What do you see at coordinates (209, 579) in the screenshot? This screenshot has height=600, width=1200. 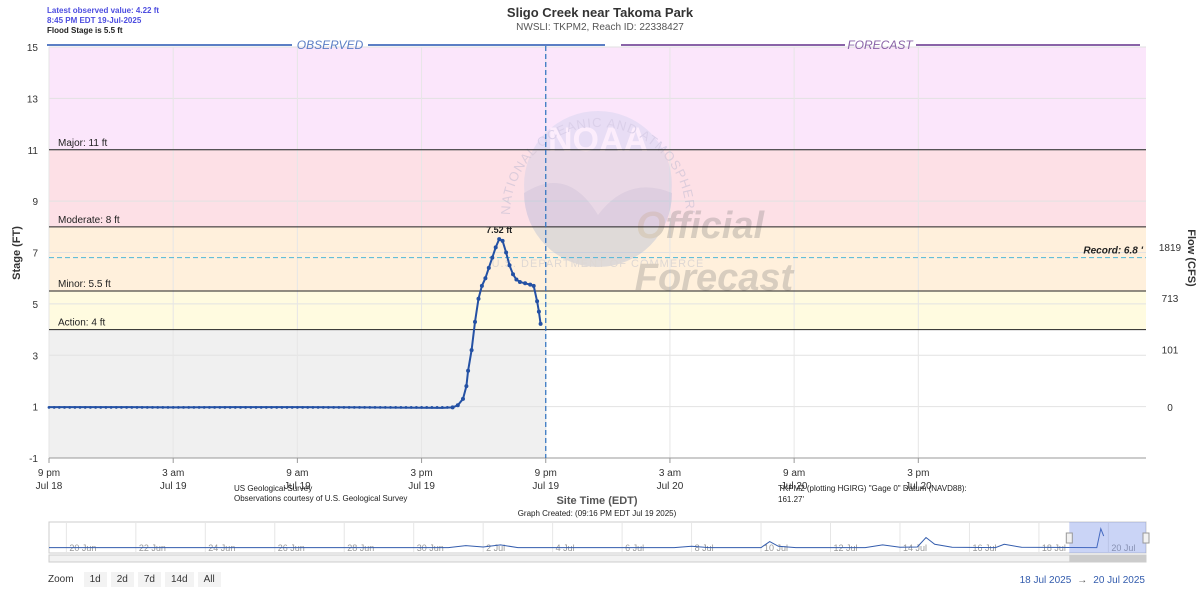 I see `zoom-all-button: All` at bounding box center [209, 579].